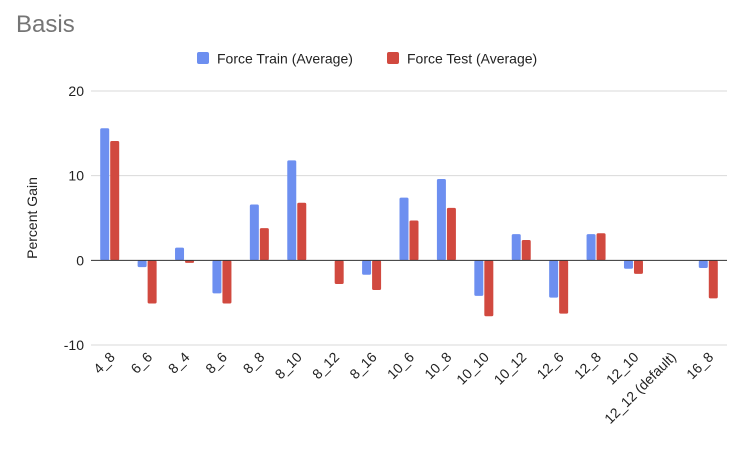 This screenshot has width=738, height=449. I want to click on legend-swatch-force-test, so click(393, 58).